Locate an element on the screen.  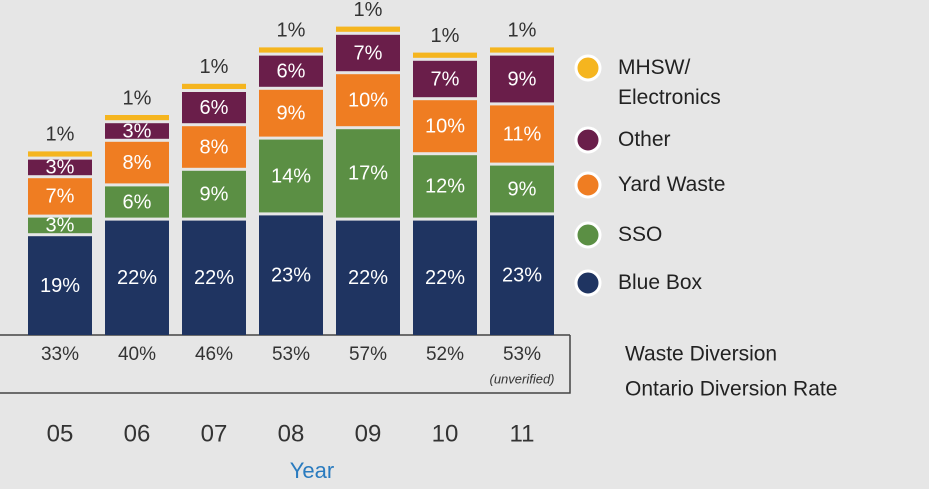
legend-entry: Other is located at coordinates (644, 139).